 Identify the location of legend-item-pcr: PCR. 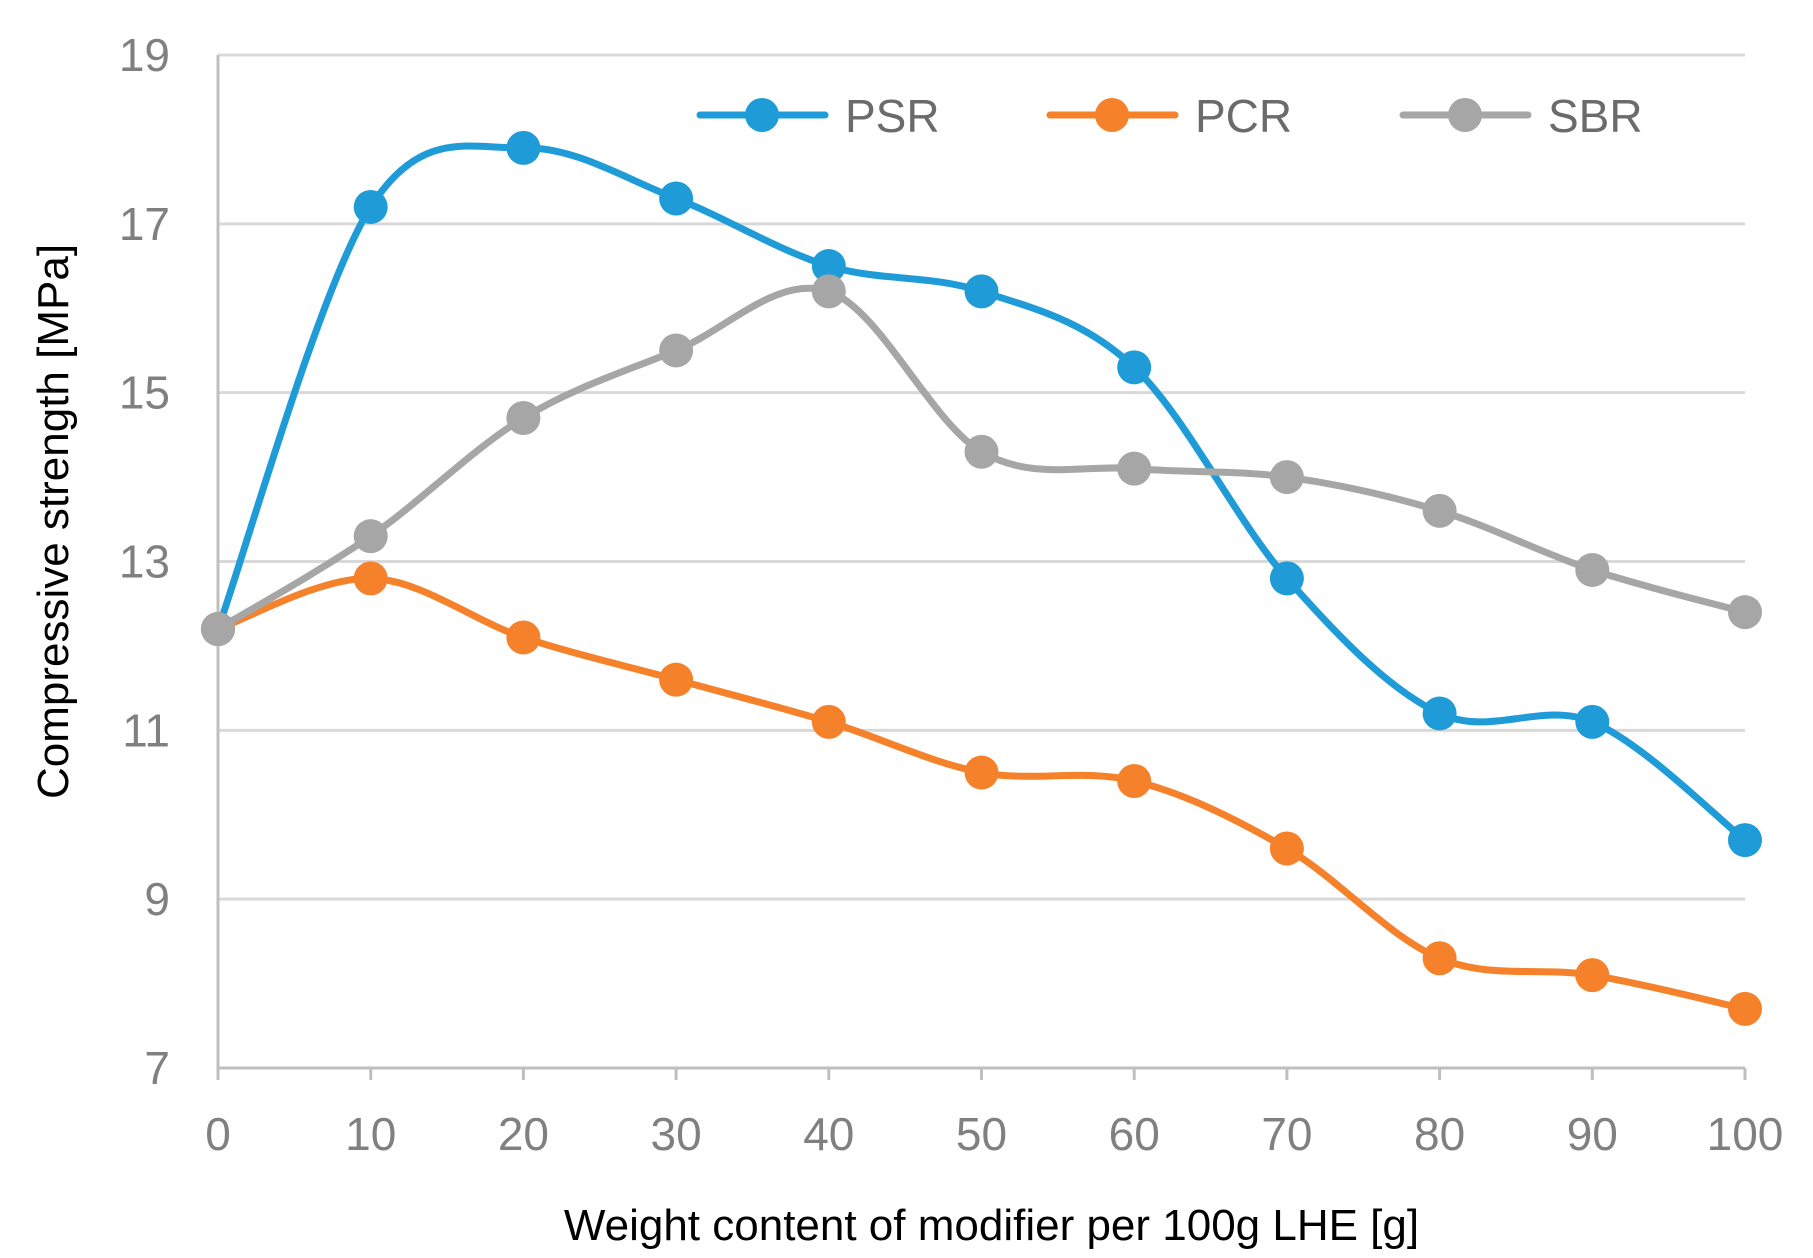
(1169, 116).